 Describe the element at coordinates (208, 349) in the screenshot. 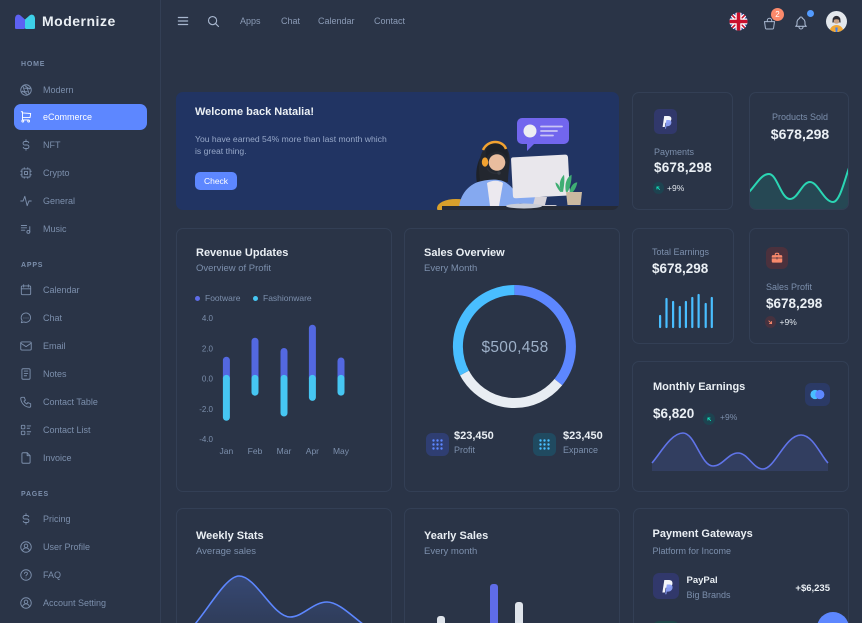

I see `svg-text: 2.0` at that location.